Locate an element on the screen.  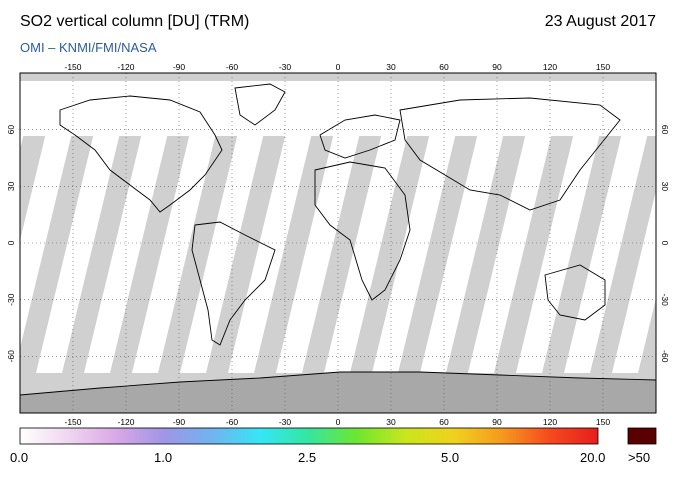
land-australia is located at coordinates (575, 292).